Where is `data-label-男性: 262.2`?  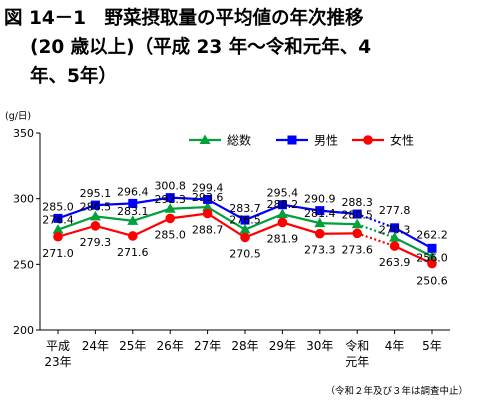
data-label-男性: 262.2 is located at coordinates (432, 234).